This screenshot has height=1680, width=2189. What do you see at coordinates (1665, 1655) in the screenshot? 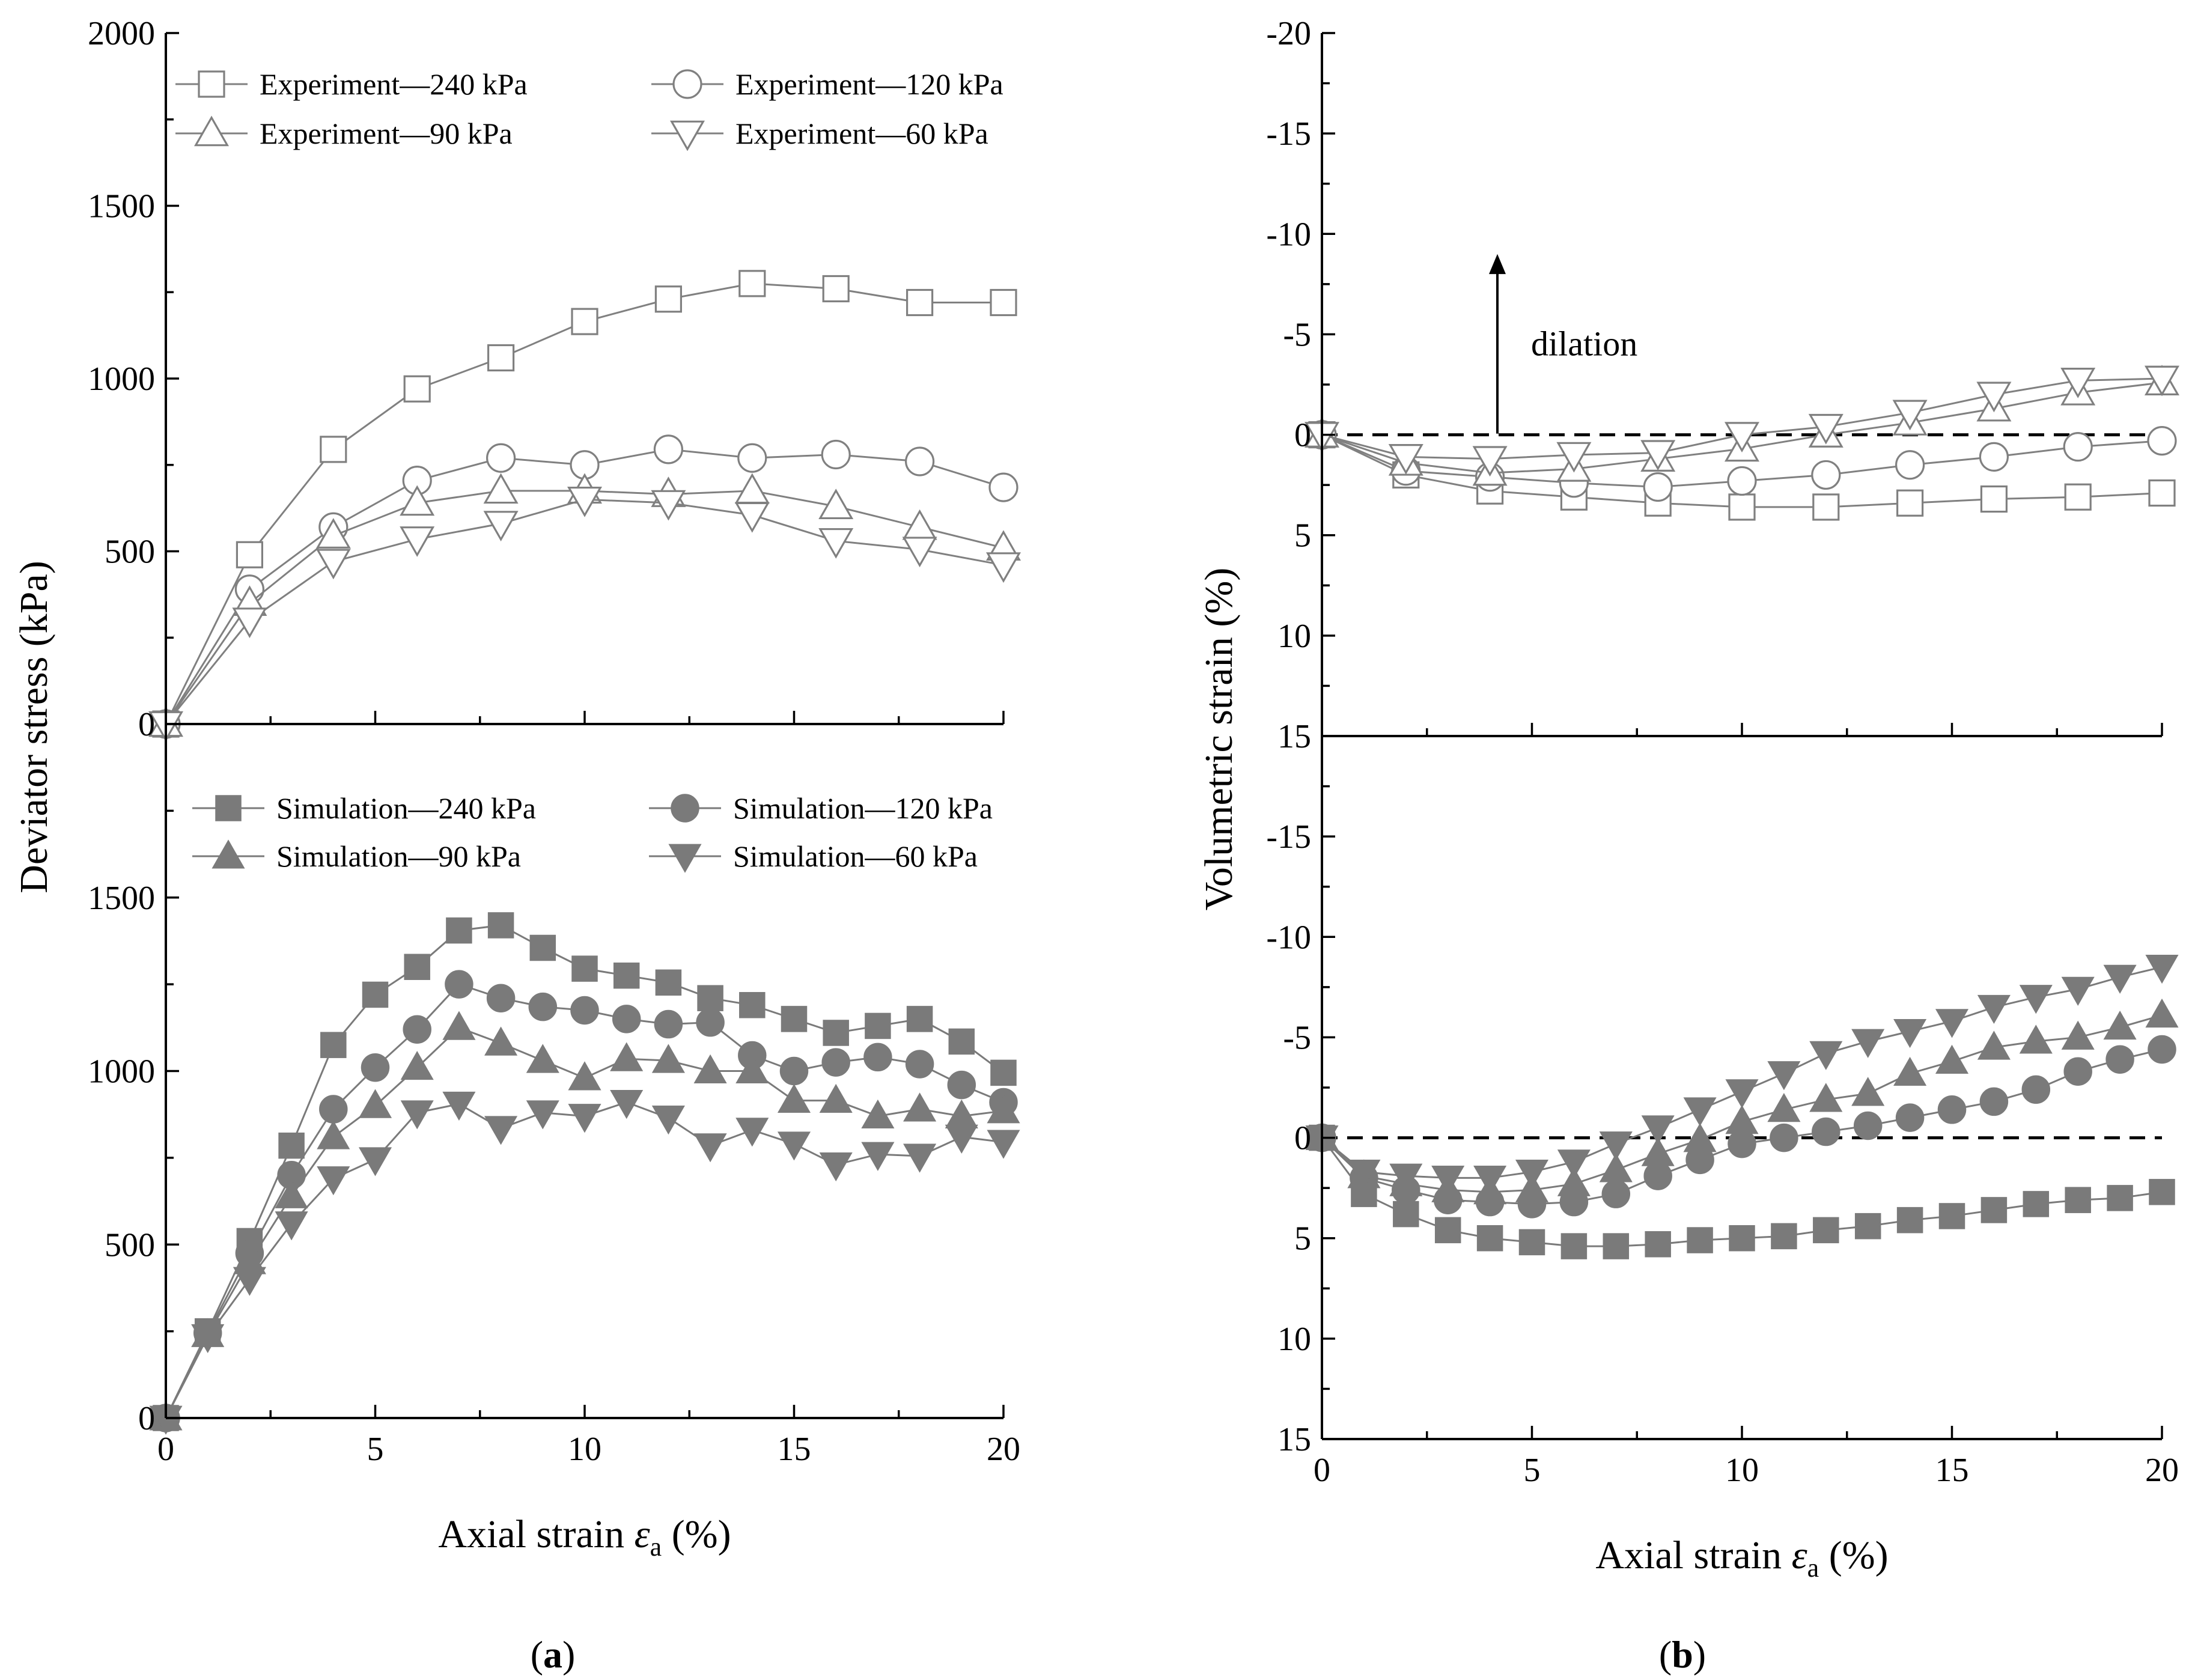
I see `panel-b-paren-open: (` at bounding box center [1665, 1655].